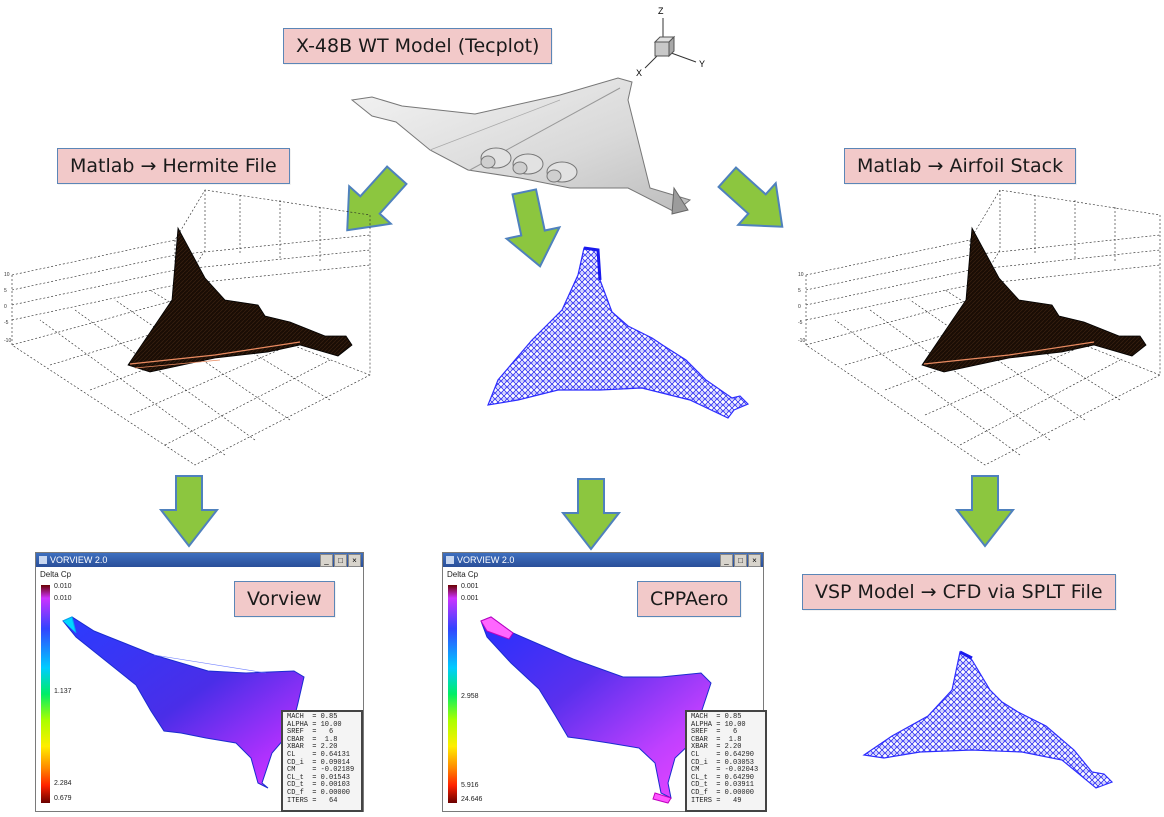 The image size is (1164, 817). What do you see at coordinates (63, 691) in the screenshot?
I see `cb-value-mid: 1.137` at bounding box center [63, 691].